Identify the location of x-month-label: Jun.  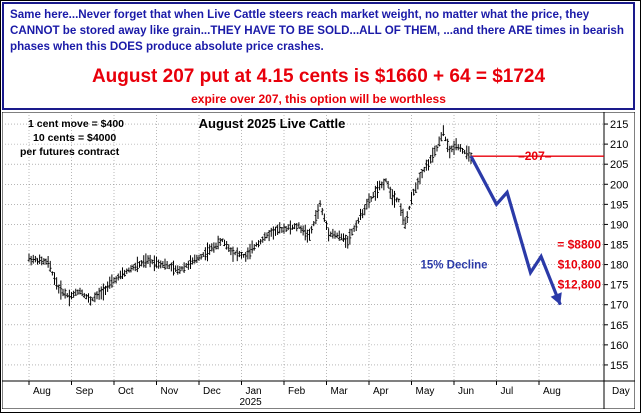
(466, 391).